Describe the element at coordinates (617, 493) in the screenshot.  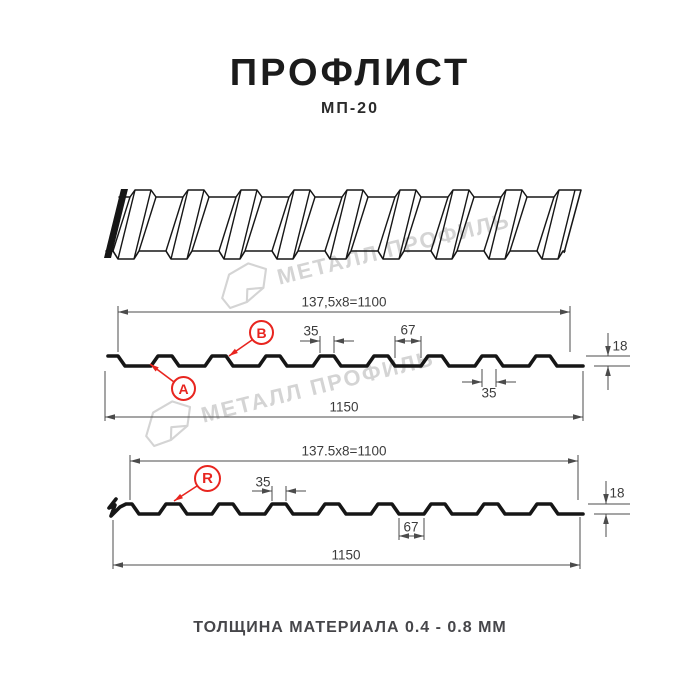
I see `dim-height-2: 18` at that location.